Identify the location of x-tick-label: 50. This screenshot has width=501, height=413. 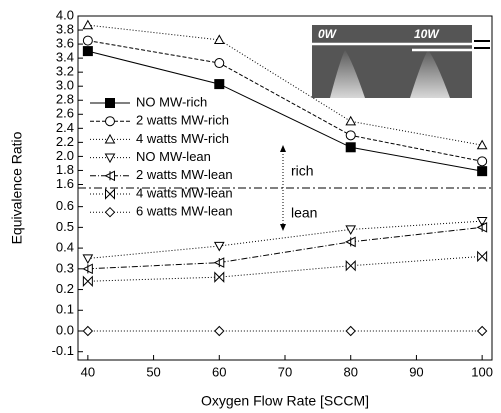
(153, 371).